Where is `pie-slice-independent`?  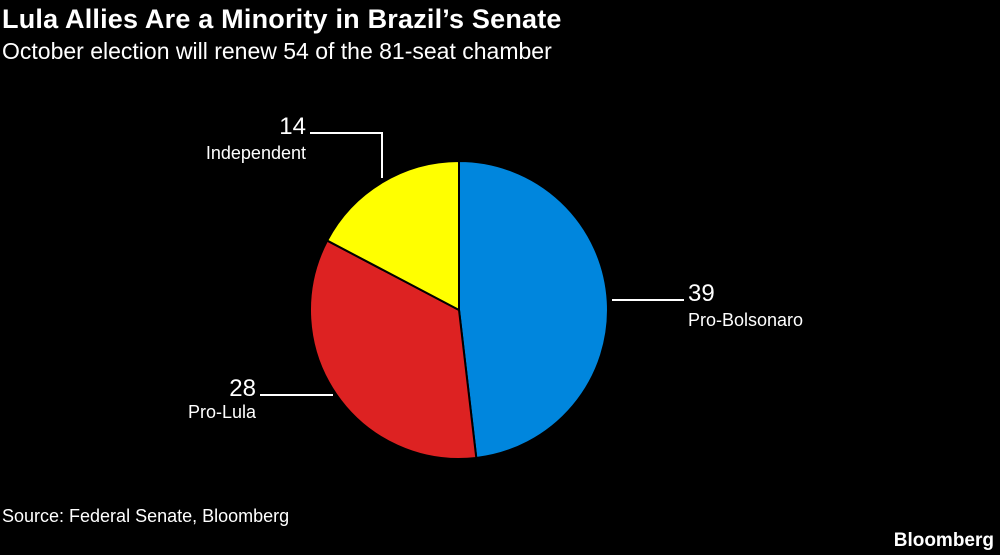 pie-slice-independent is located at coordinates (392, 235).